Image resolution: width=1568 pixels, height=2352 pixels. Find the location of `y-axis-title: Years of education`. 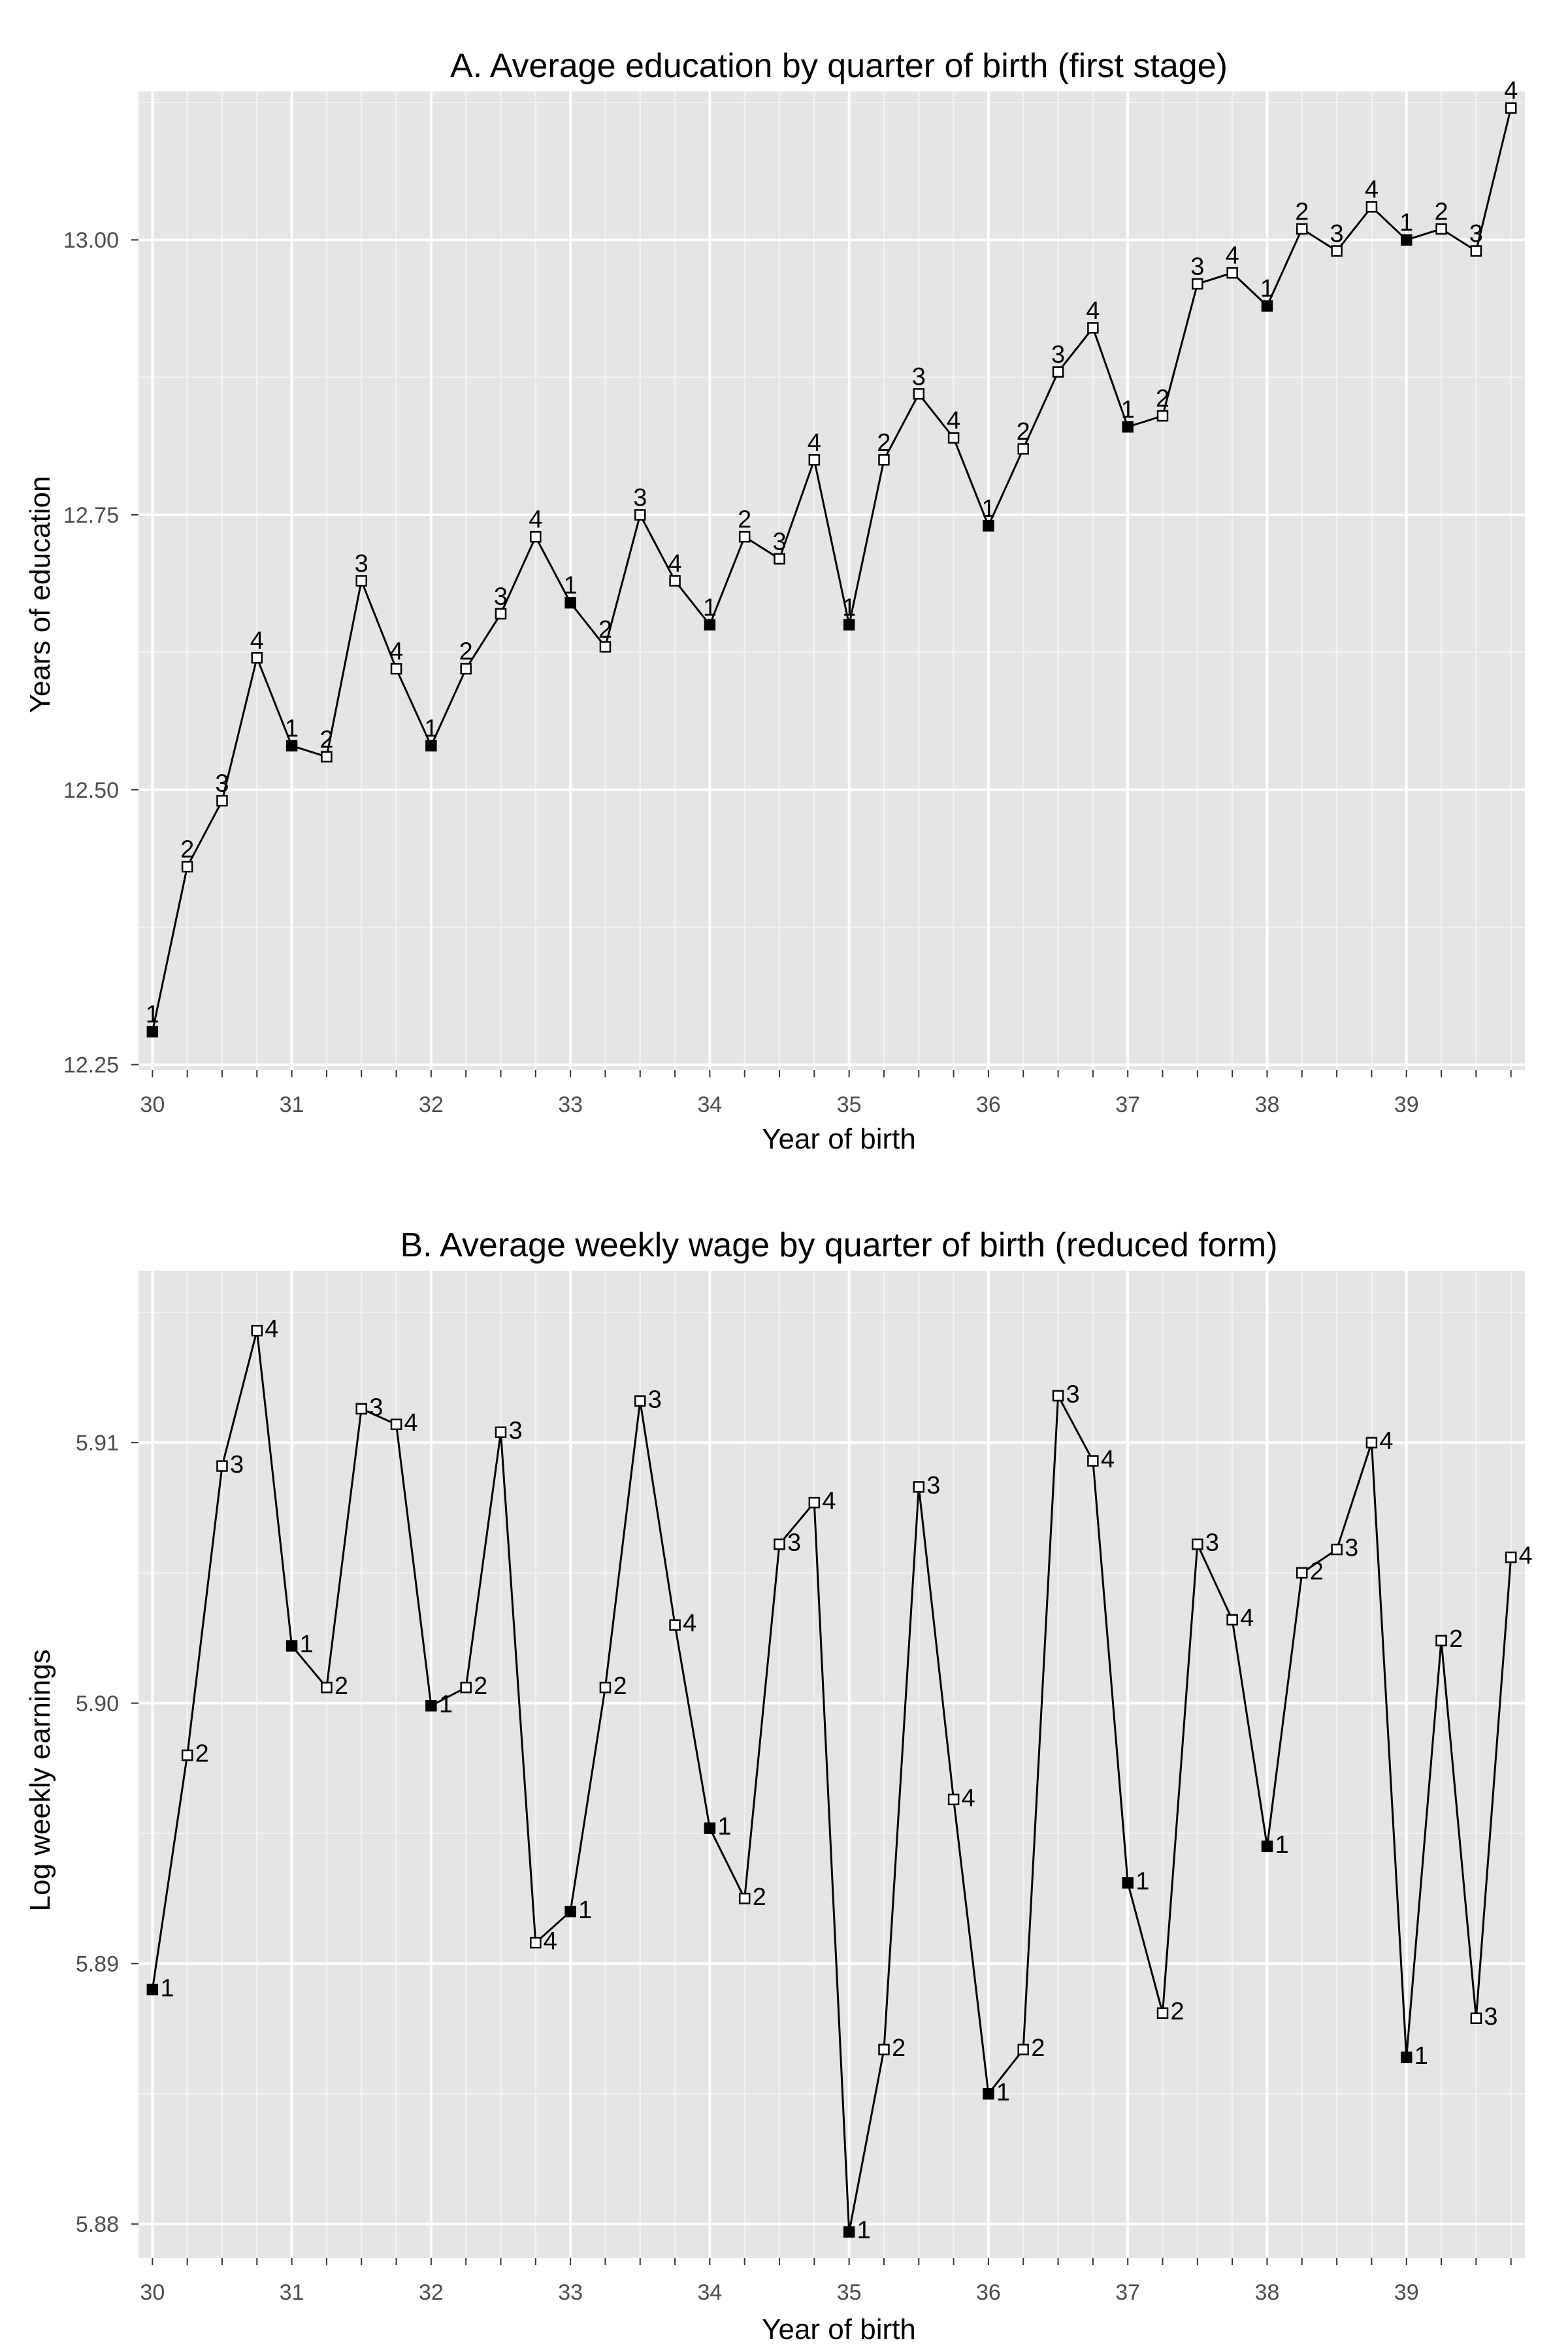

y-axis-title: Years of education is located at coordinates (40, 594).